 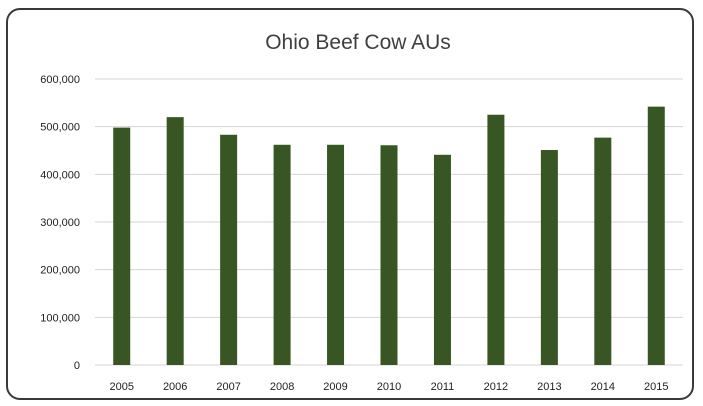 What do you see at coordinates (282, 387) in the screenshot?
I see `x-tick-label: 2008` at bounding box center [282, 387].